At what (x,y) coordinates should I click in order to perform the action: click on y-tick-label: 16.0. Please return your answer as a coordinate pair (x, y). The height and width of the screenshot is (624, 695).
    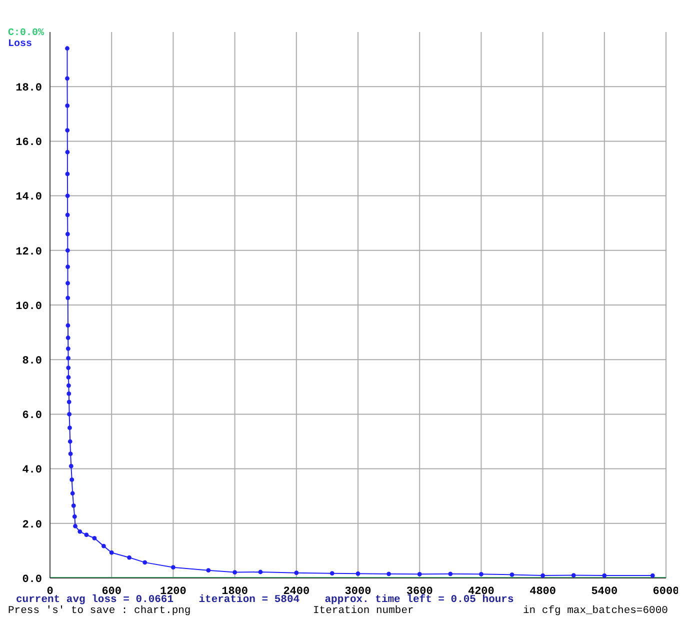
    Looking at the image, I should click on (29, 143).